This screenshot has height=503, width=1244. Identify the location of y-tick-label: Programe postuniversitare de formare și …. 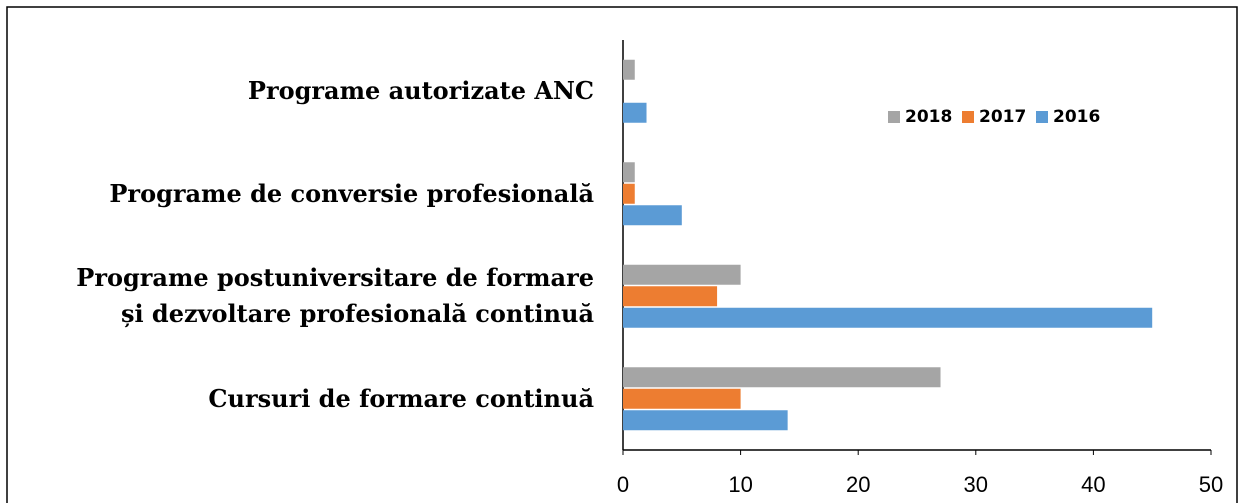
(335, 296).